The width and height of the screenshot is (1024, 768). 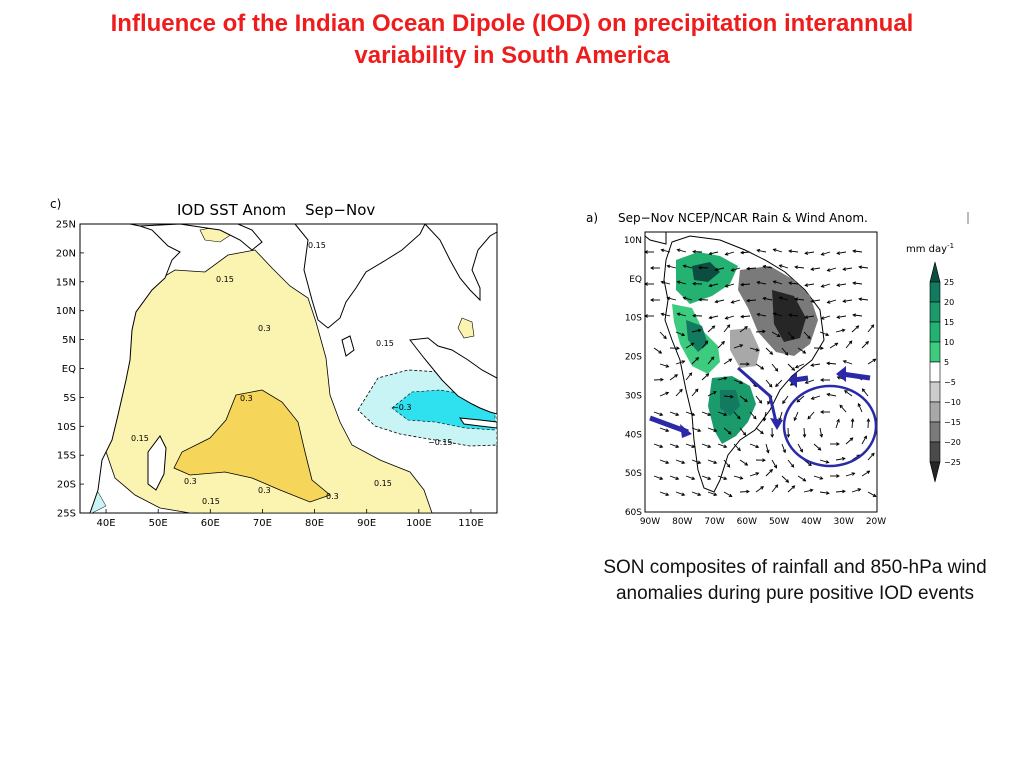 I want to click on contour-label: 0.15, so click(x=385, y=343).